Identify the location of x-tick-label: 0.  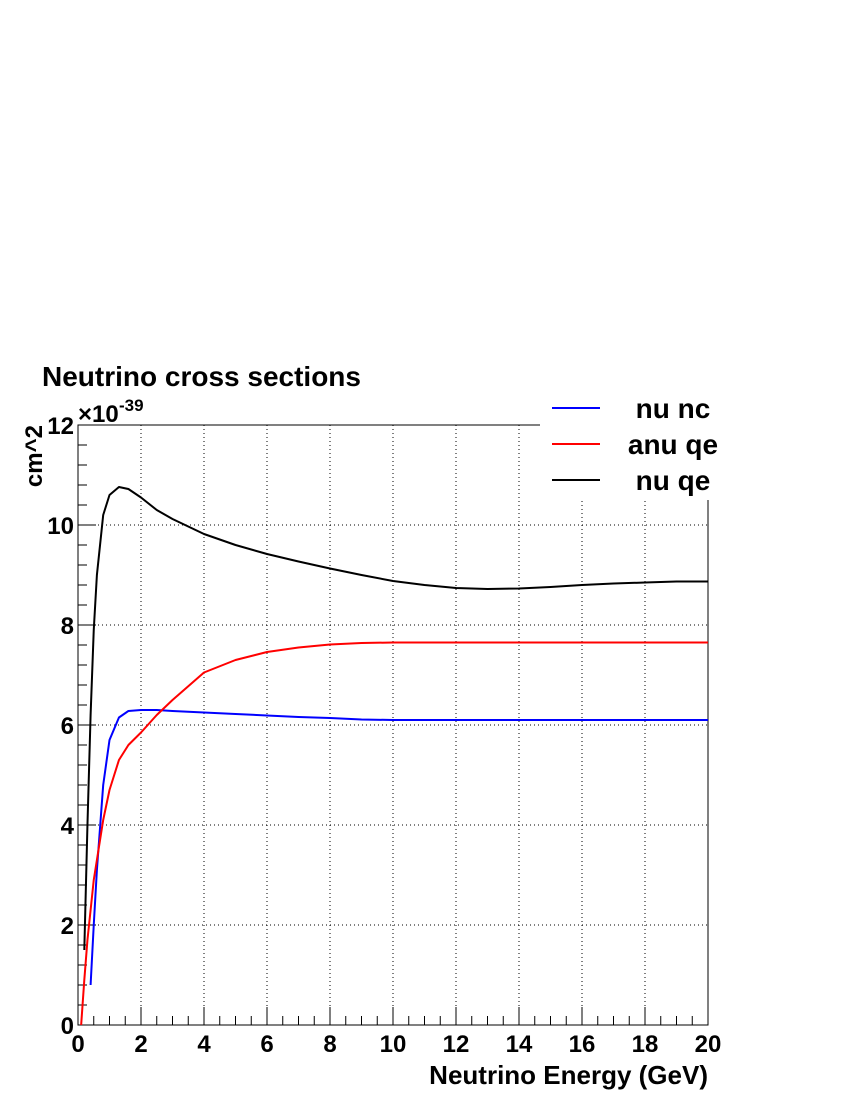
(77, 1044).